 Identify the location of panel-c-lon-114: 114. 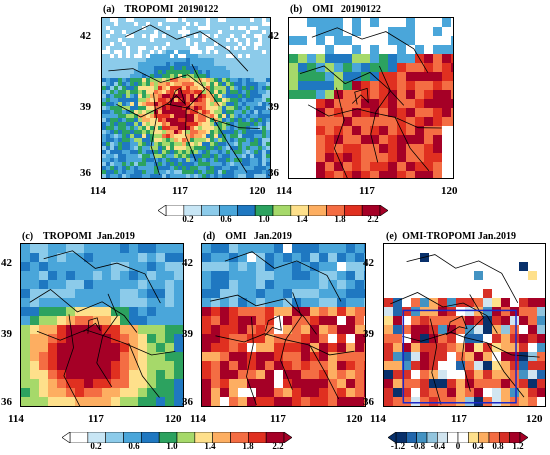
(16, 419).